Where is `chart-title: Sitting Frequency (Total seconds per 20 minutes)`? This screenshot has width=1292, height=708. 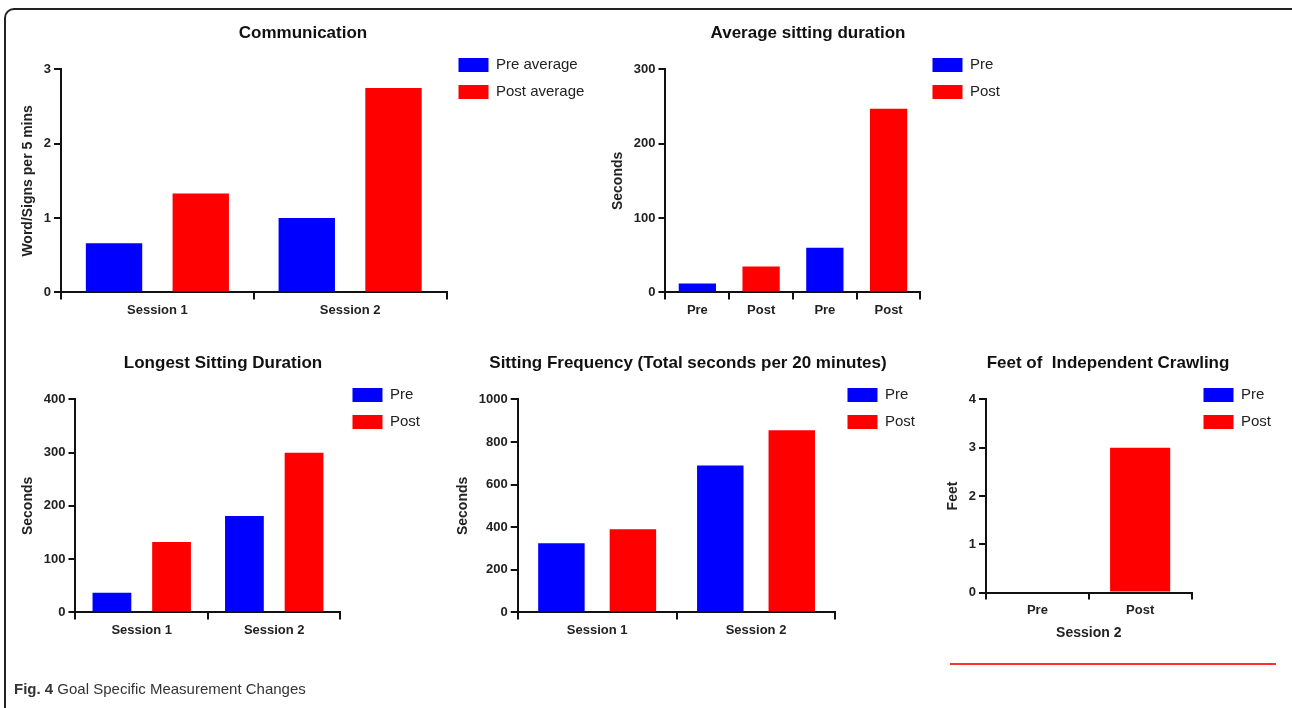 chart-title: Sitting Frequency (Total seconds per 20 minutes) is located at coordinates (688, 362).